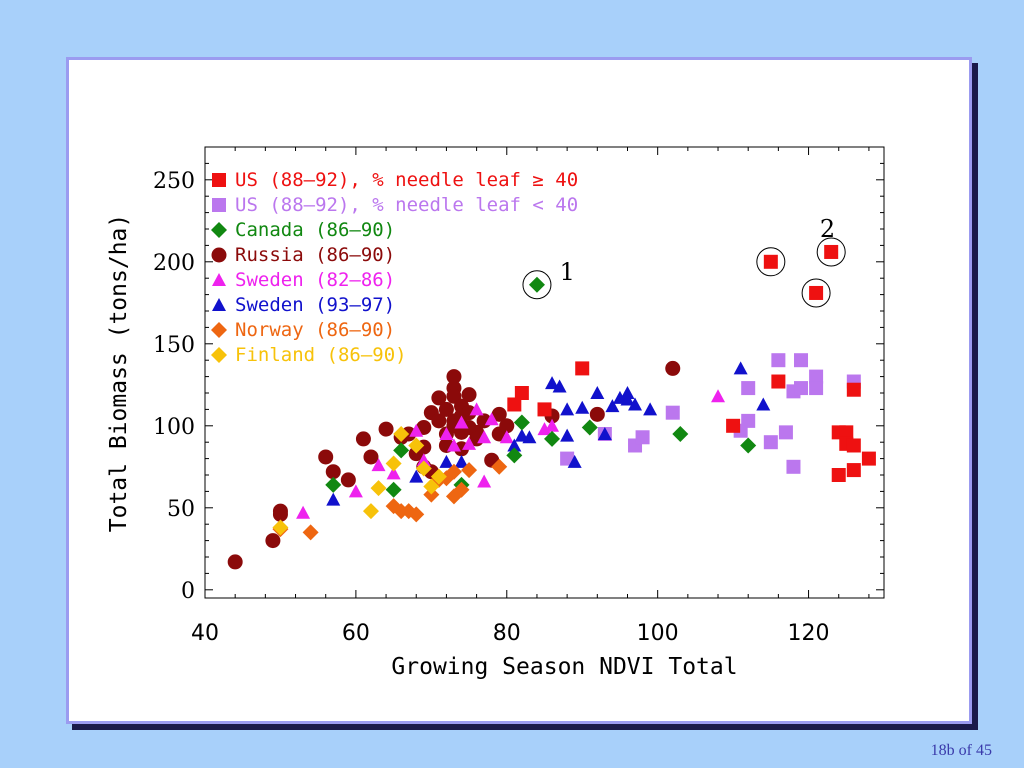 This screenshot has height=768, width=1024. What do you see at coordinates (174, 181) in the screenshot?
I see `y-tick-label: 250` at bounding box center [174, 181].